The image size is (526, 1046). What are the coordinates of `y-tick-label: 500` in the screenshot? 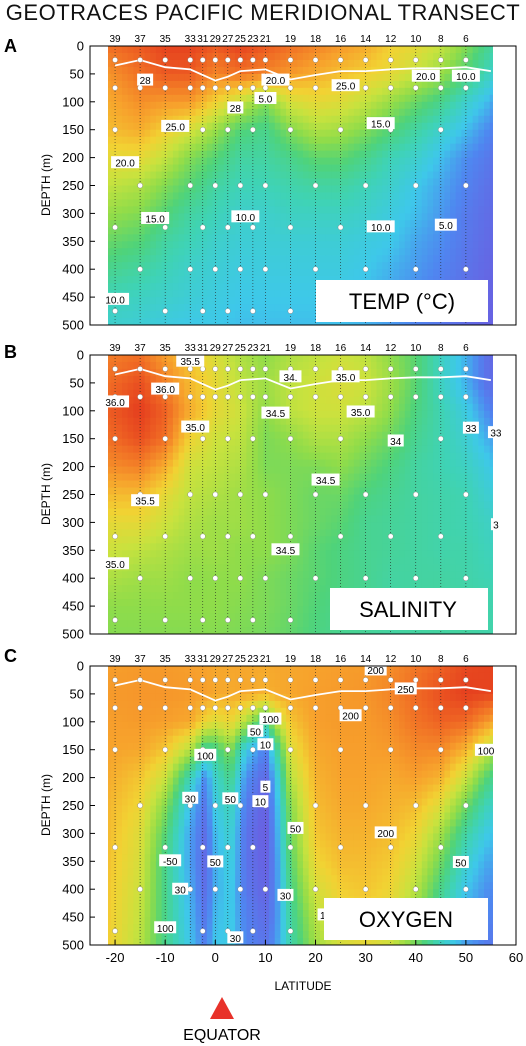 It's located at (73, 325).